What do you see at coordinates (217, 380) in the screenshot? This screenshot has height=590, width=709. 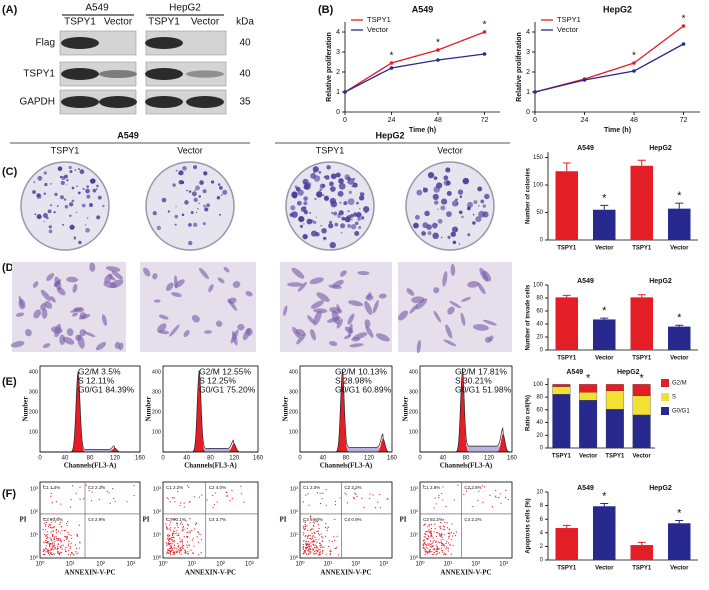 I see `phase-text: S 12.25%` at bounding box center [217, 380].